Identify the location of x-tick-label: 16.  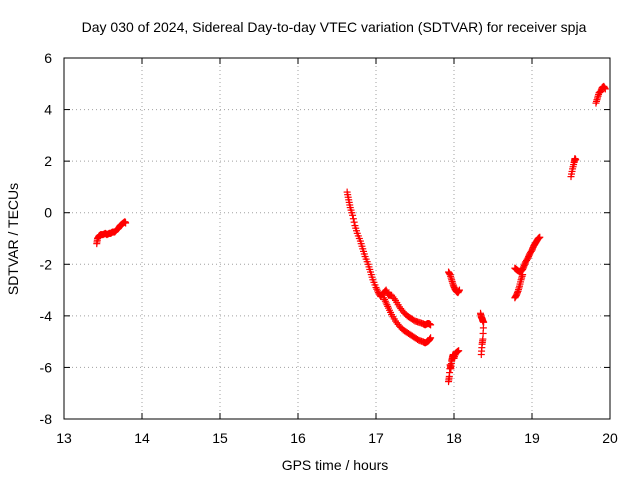
(298, 438).